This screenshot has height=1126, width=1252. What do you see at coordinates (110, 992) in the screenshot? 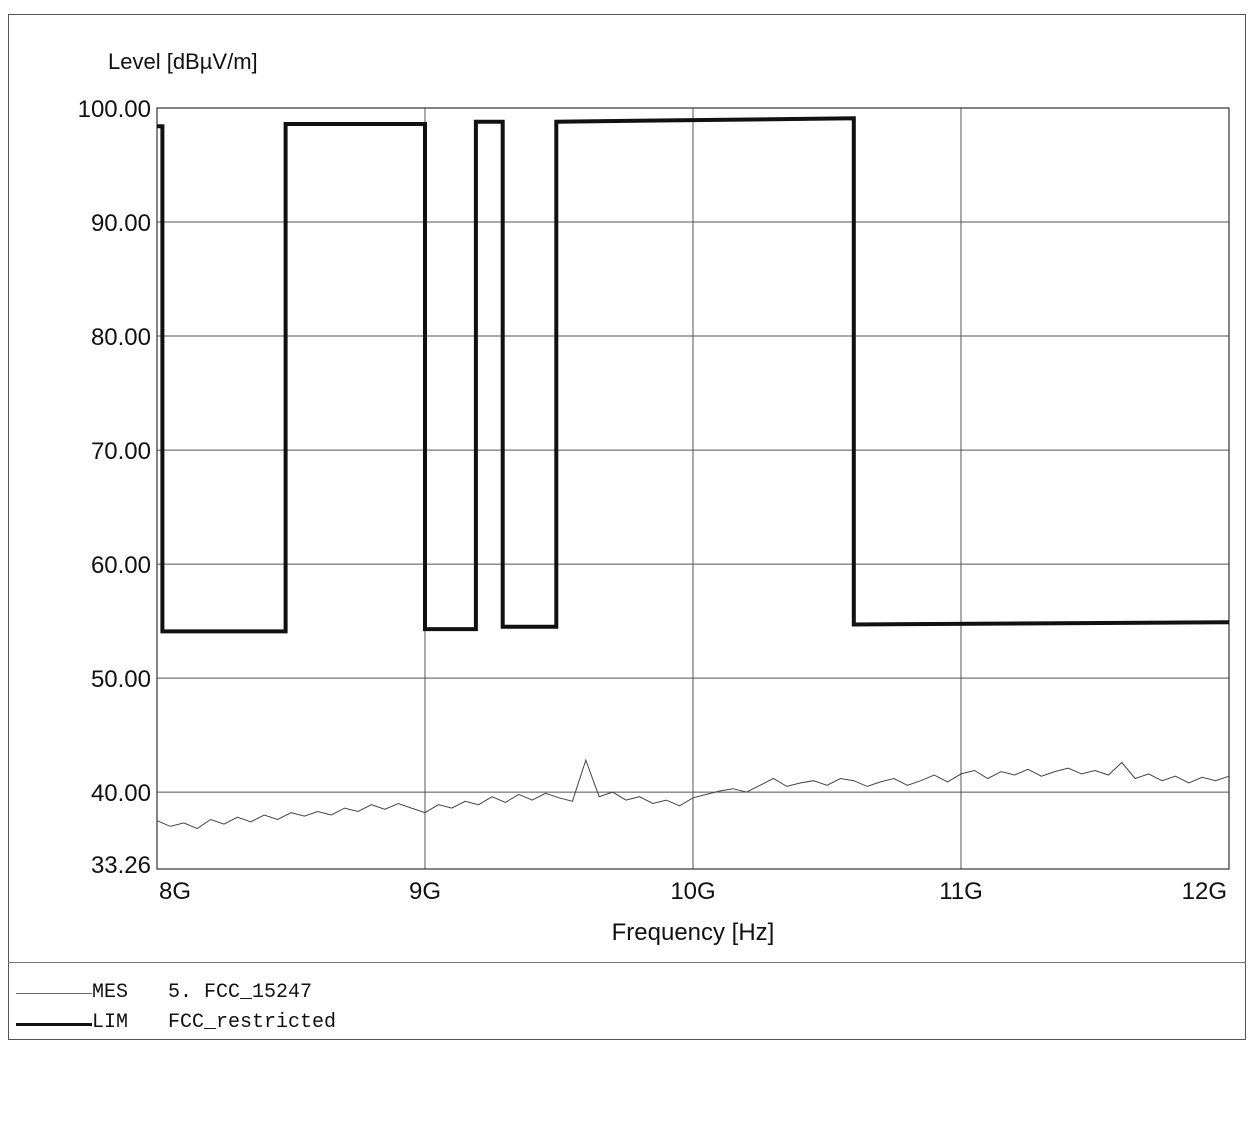
I see `legend-code-mes: MES` at bounding box center [110, 992].